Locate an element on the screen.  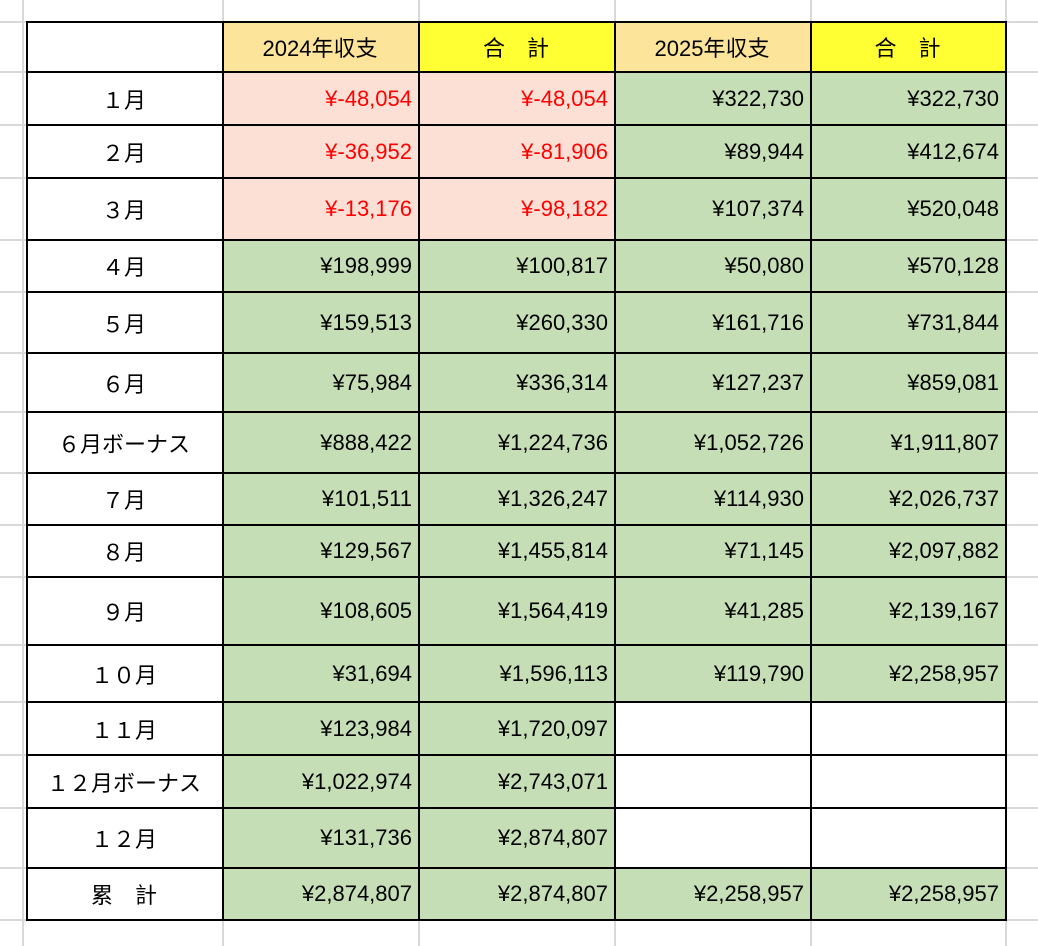
row-label: １２月 is located at coordinates (125, 838).